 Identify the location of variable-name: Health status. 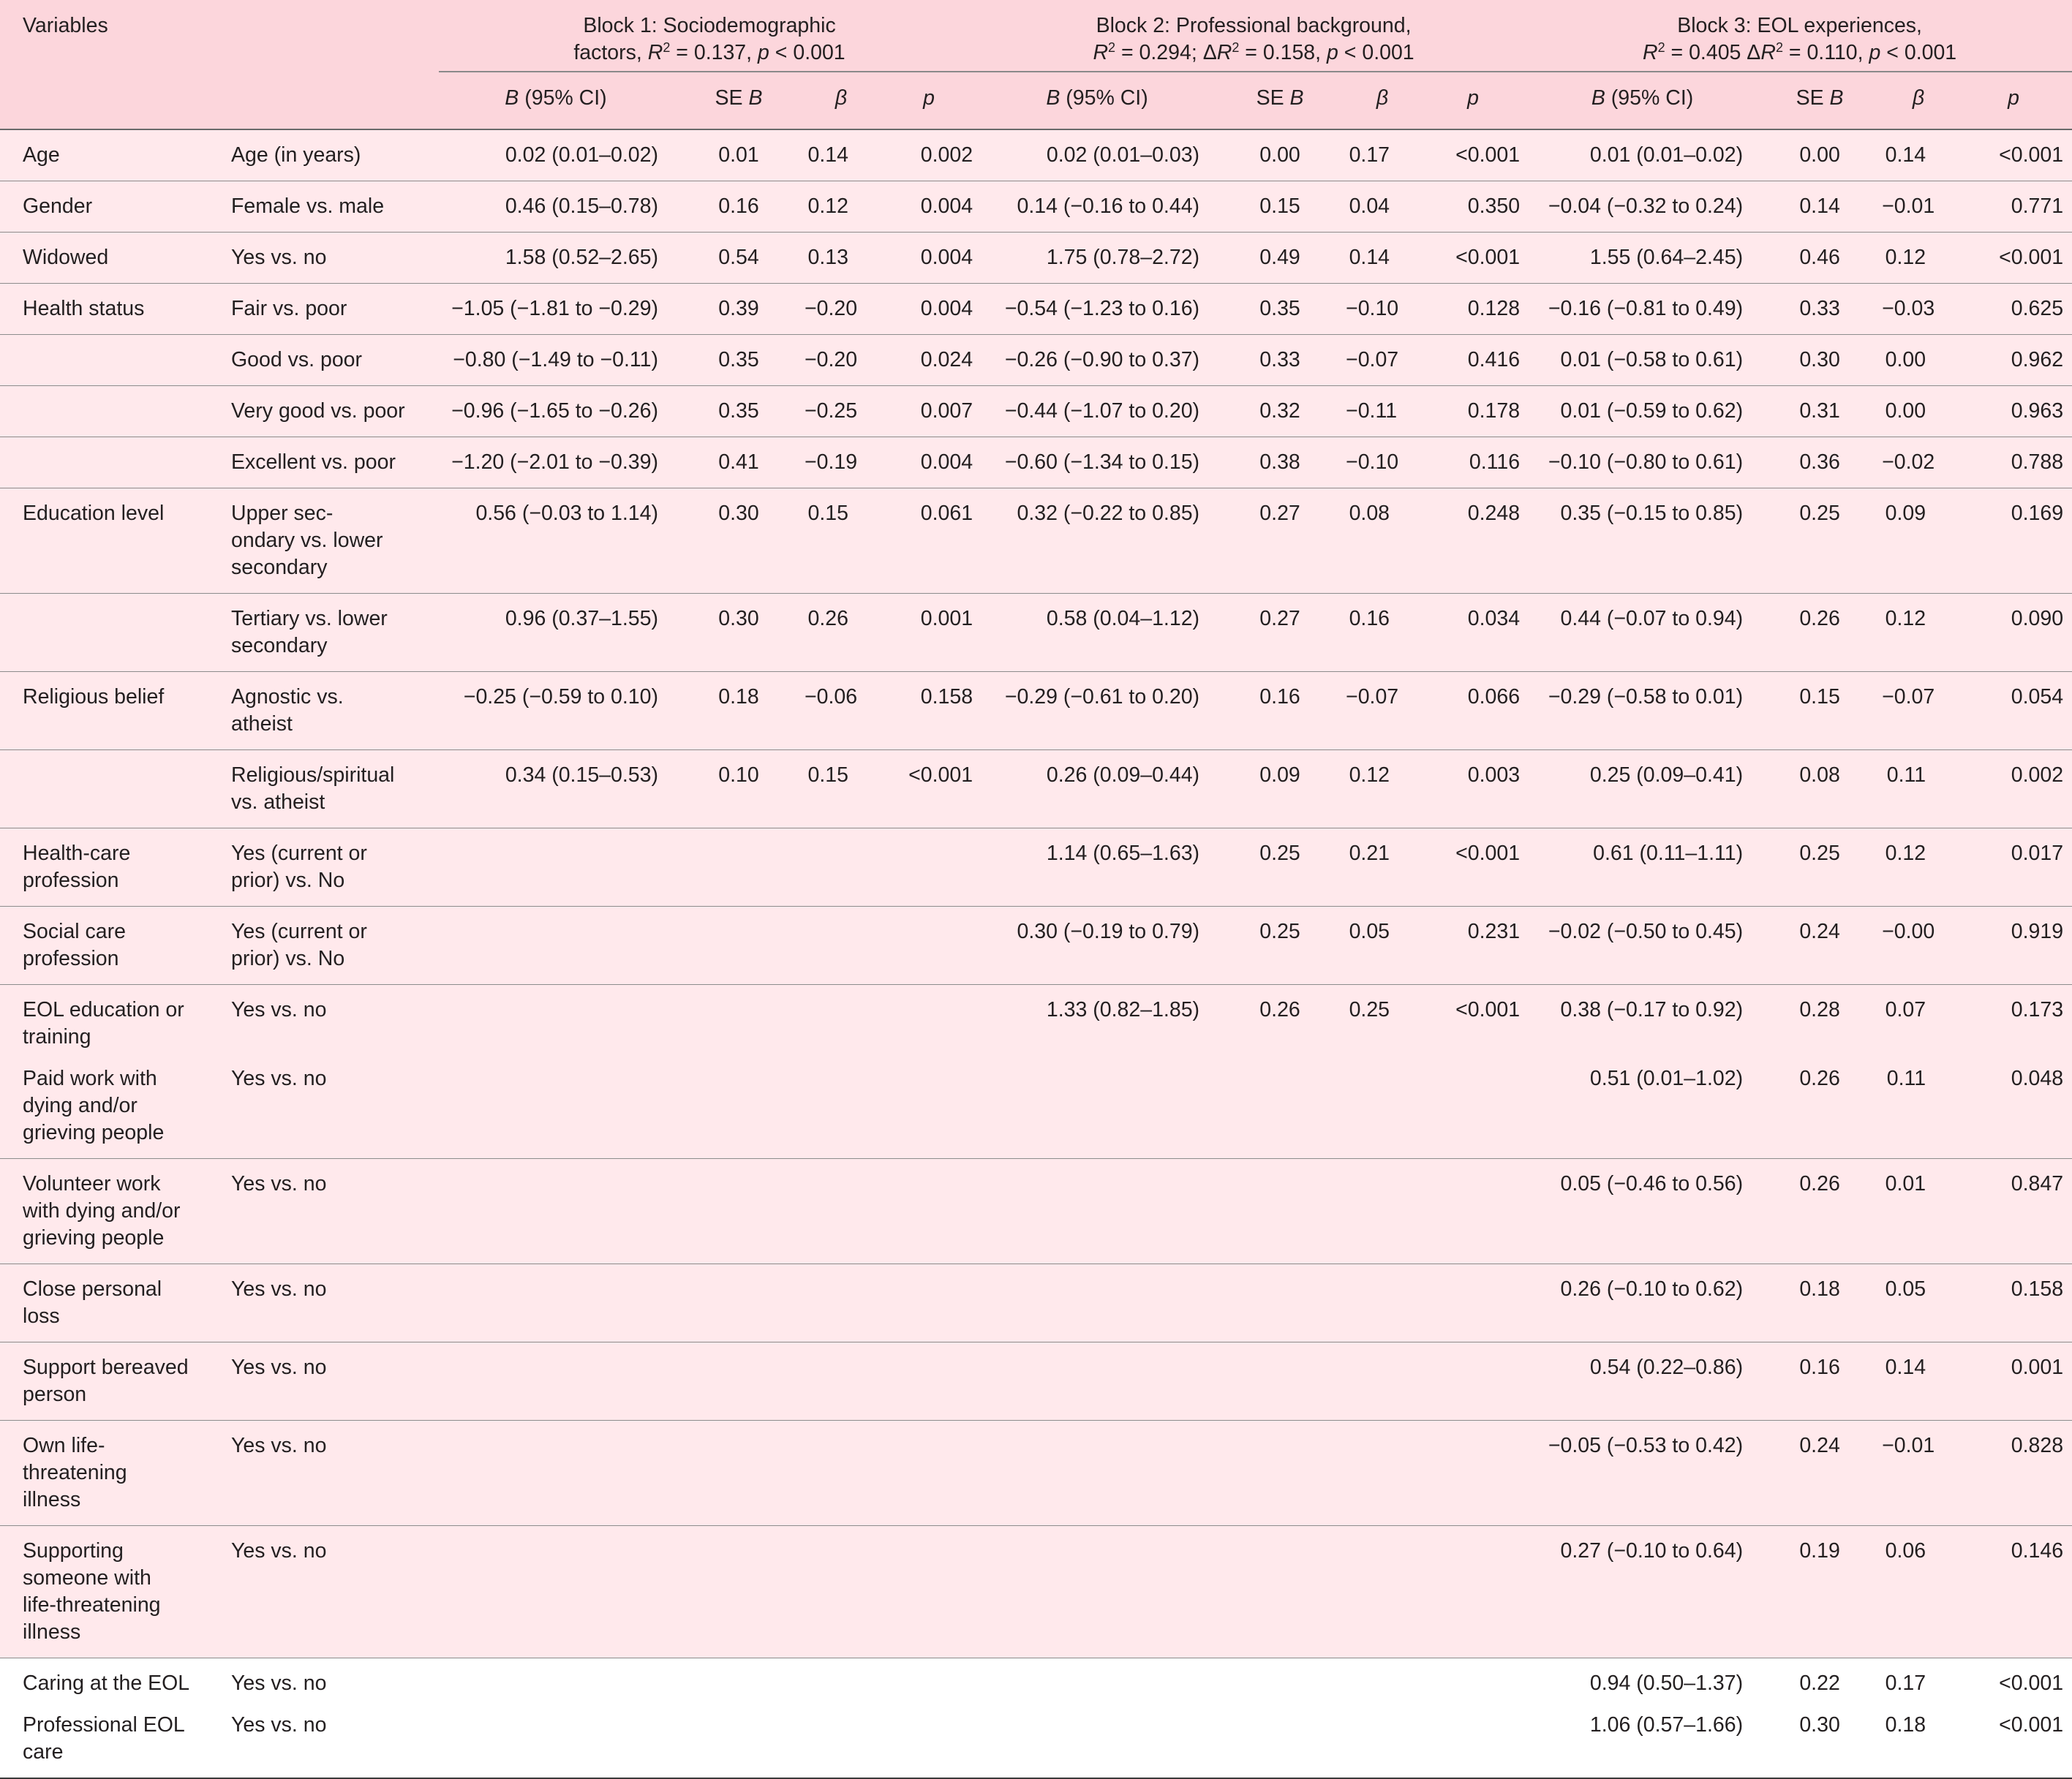
(84, 308).